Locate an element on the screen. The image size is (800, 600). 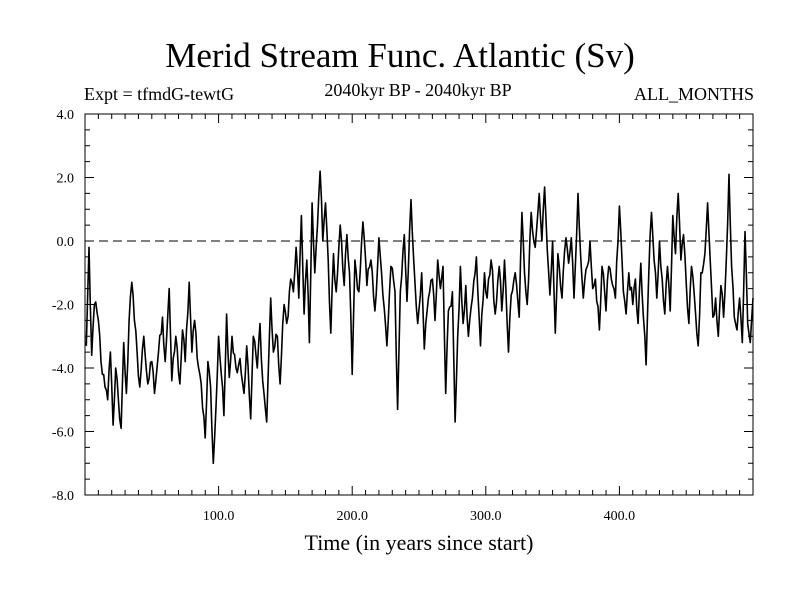
x-tick-label: 400.0 is located at coordinates (620, 516).